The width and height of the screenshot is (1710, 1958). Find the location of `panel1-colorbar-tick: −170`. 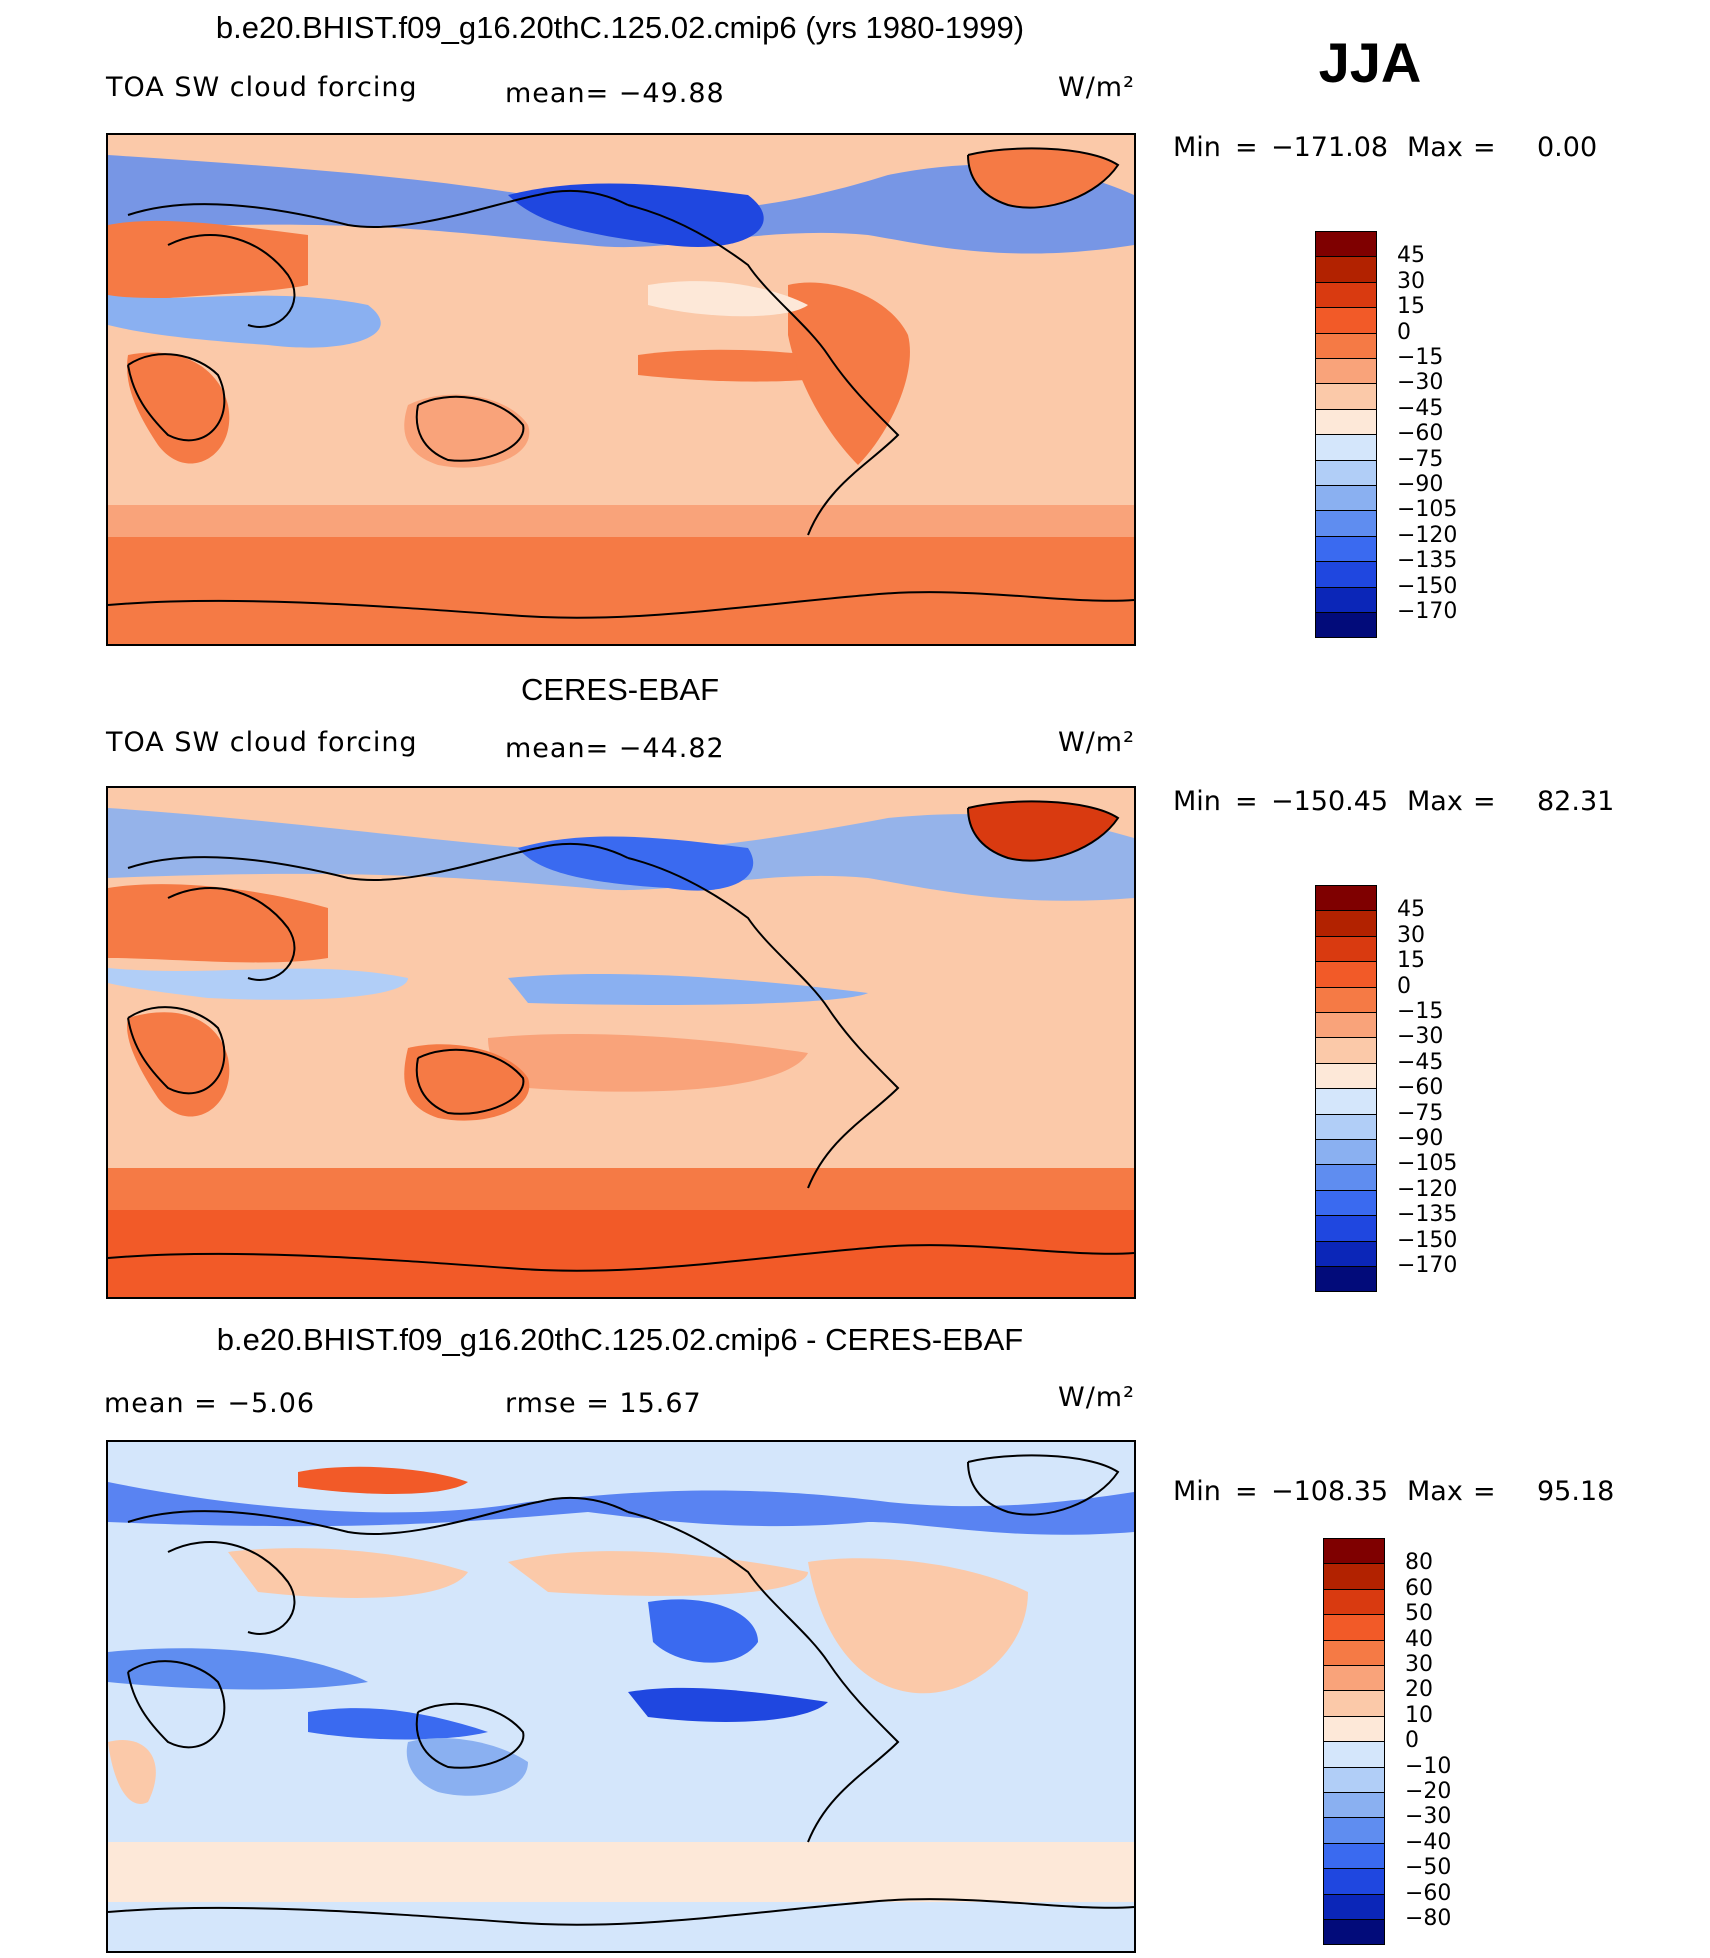

panel1-colorbar-tick: −170 is located at coordinates (1427, 611).